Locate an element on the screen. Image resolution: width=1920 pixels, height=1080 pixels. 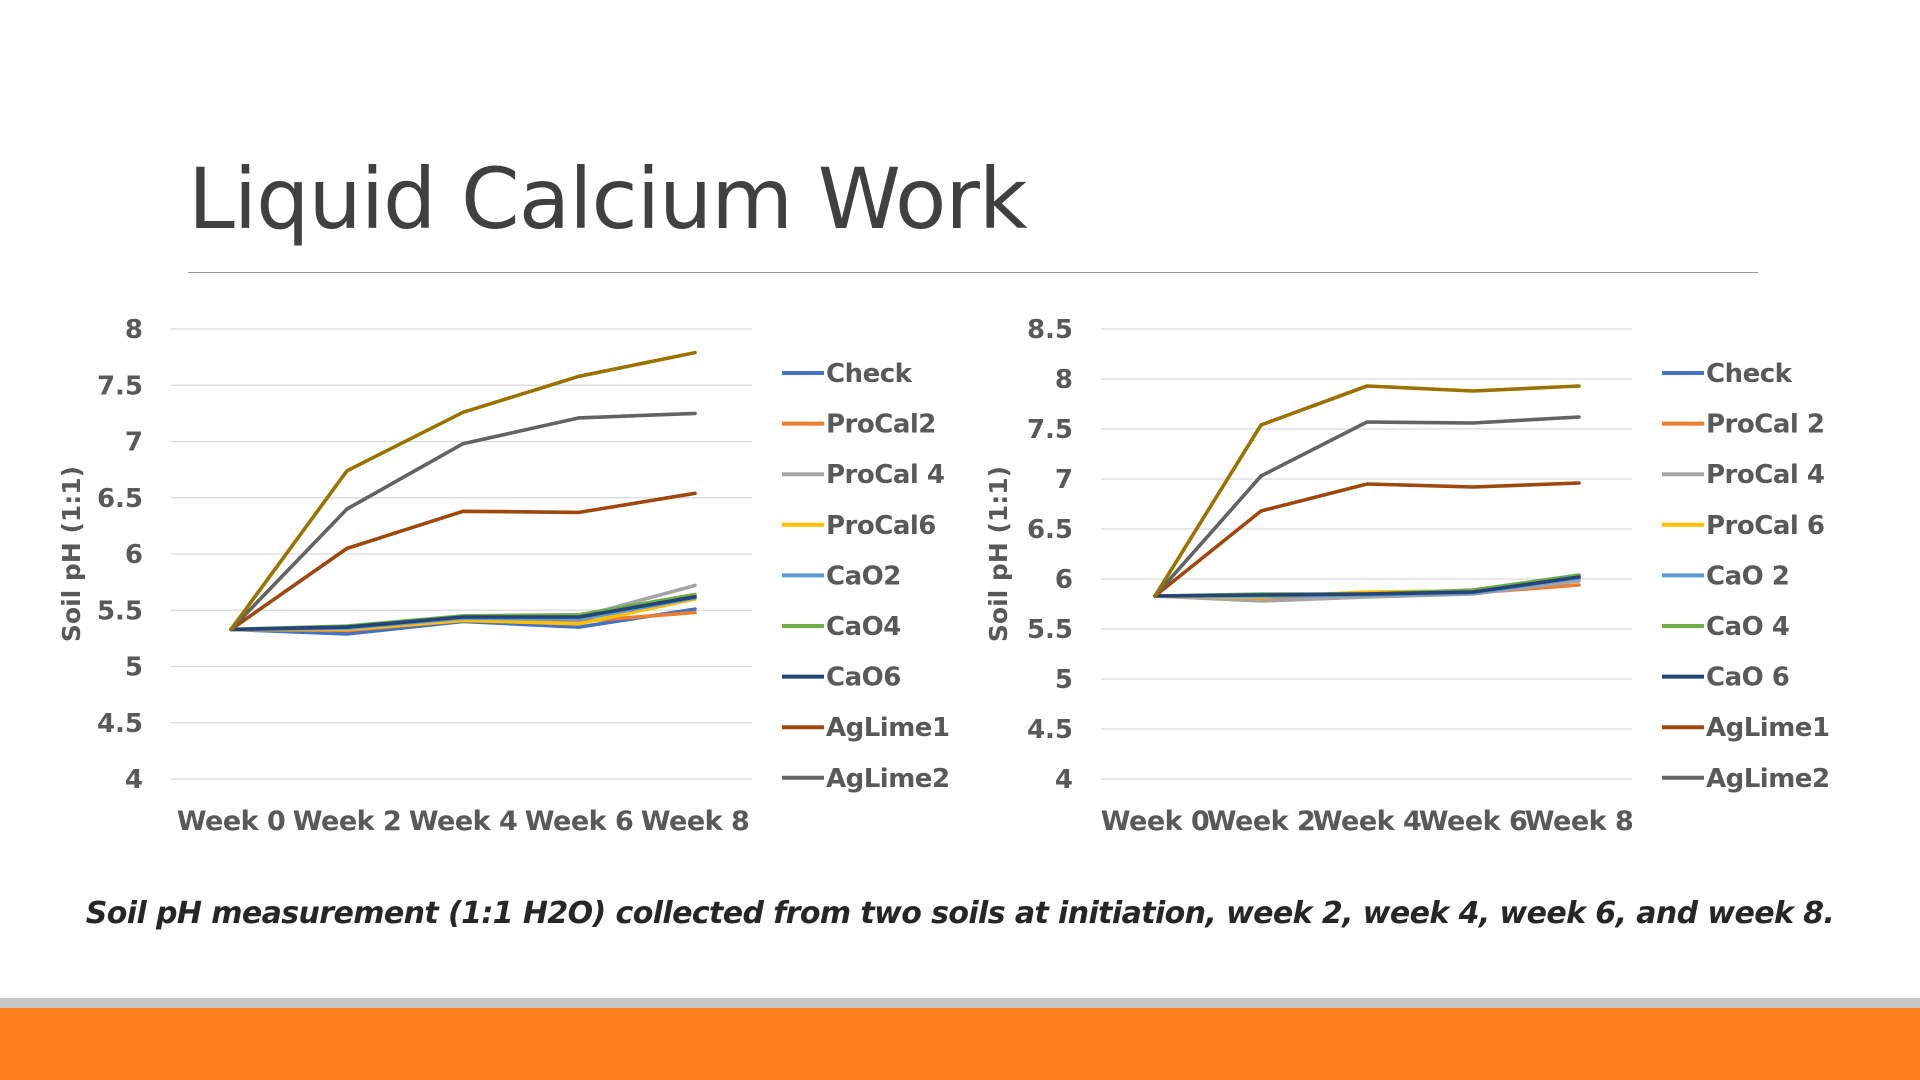
title-divider is located at coordinates (973, 272).